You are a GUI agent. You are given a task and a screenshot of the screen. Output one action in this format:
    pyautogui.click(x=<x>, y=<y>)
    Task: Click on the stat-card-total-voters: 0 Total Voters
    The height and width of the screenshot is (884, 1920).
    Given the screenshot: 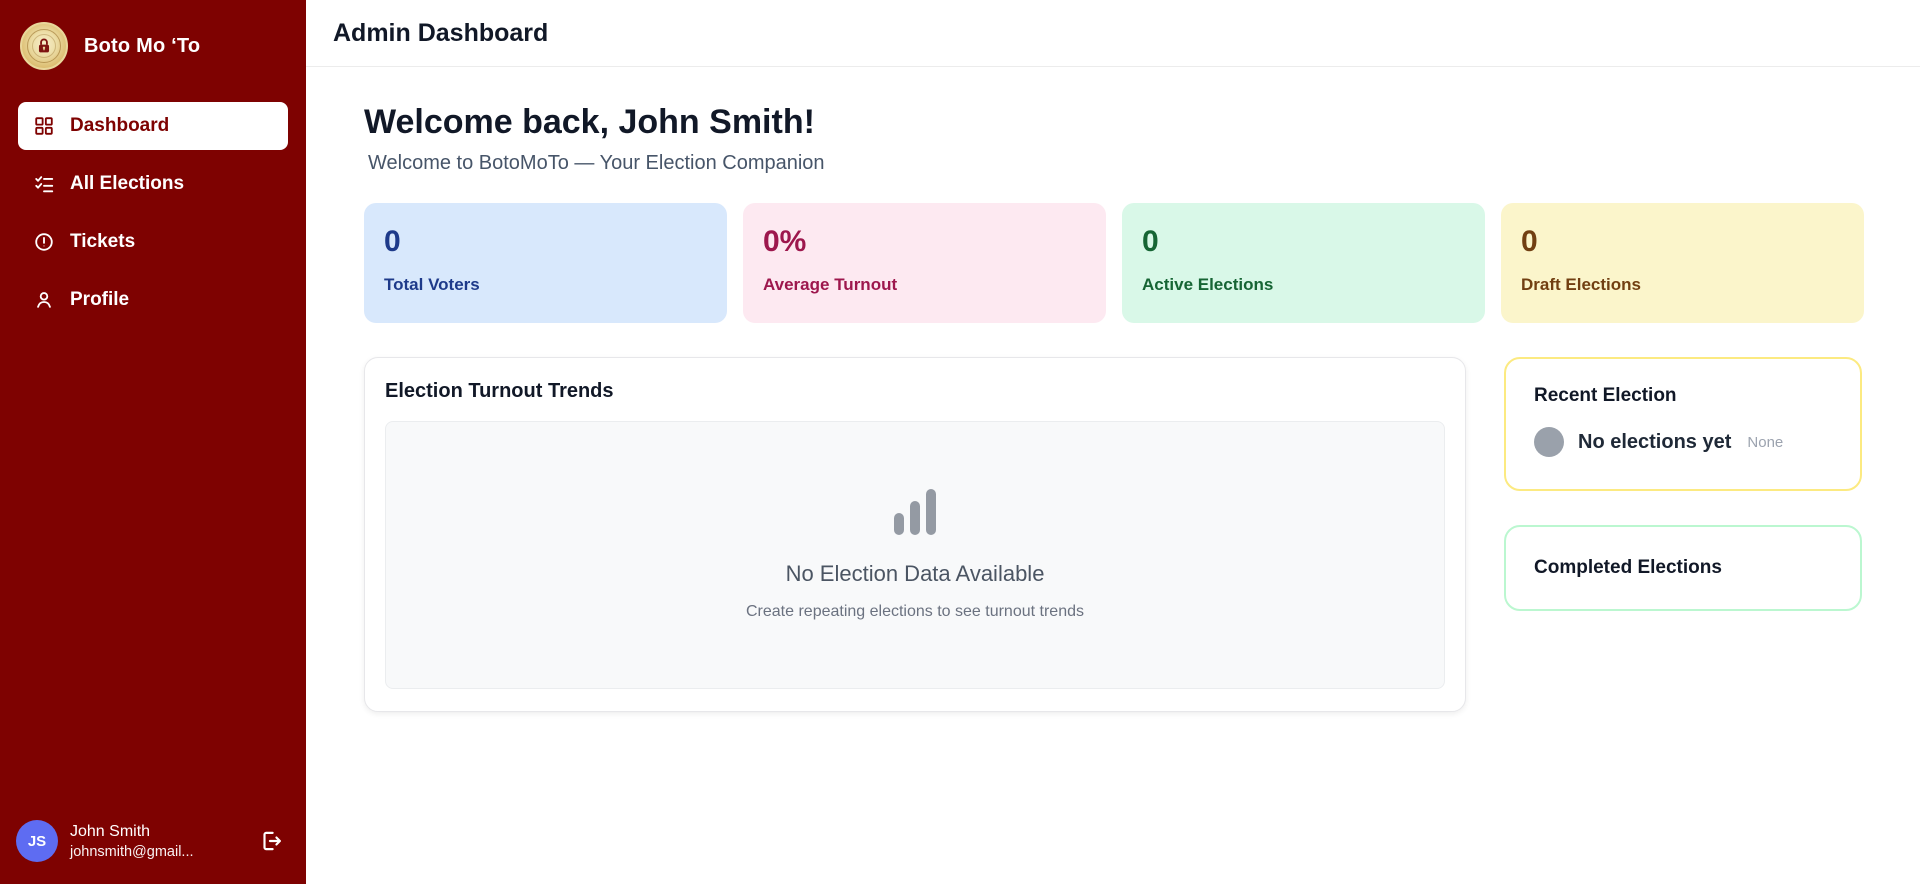 What is the action you would take?
    pyautogui.click(x=545, y=263)
    